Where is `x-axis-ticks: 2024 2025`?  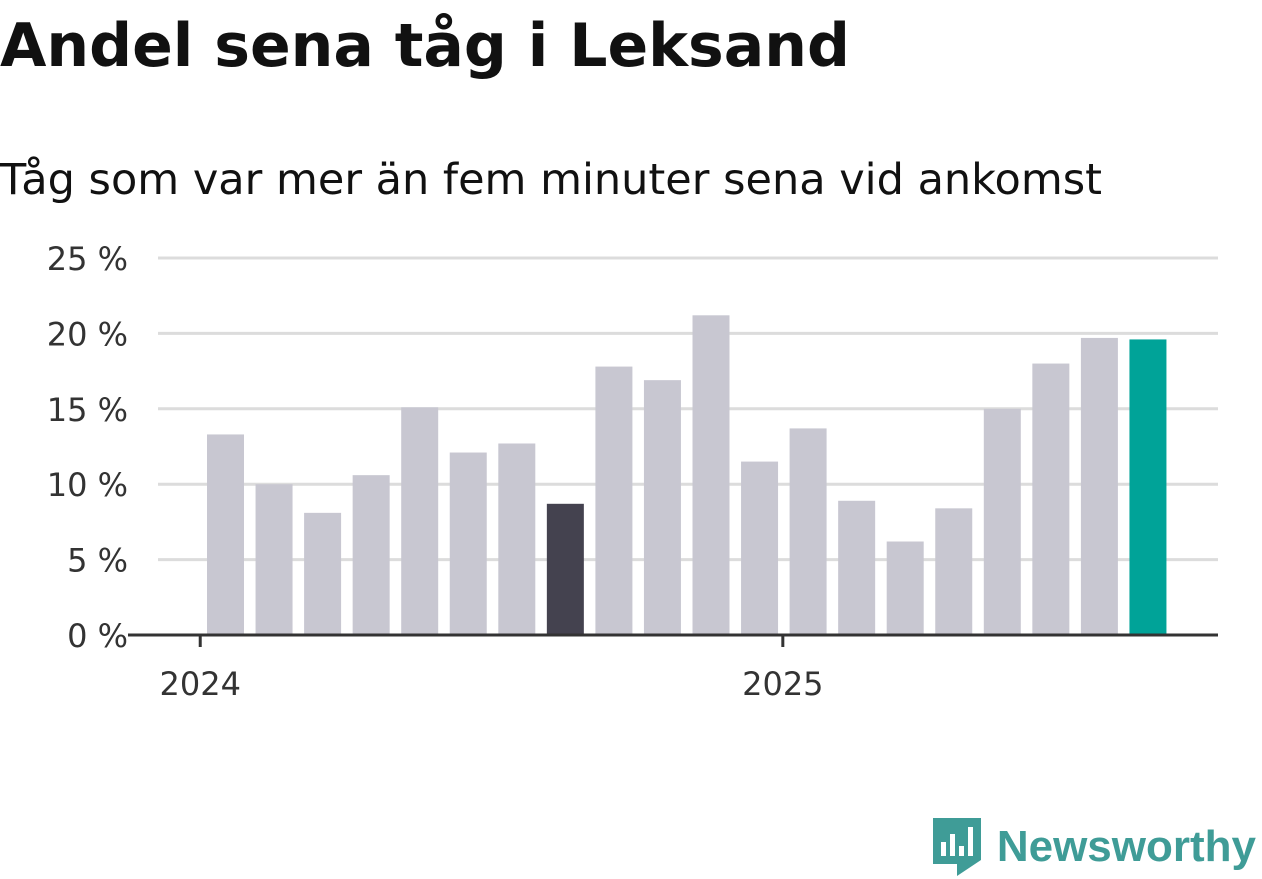 x-axis-ticks: 2024 2025 is located at coordinates (492, 669).